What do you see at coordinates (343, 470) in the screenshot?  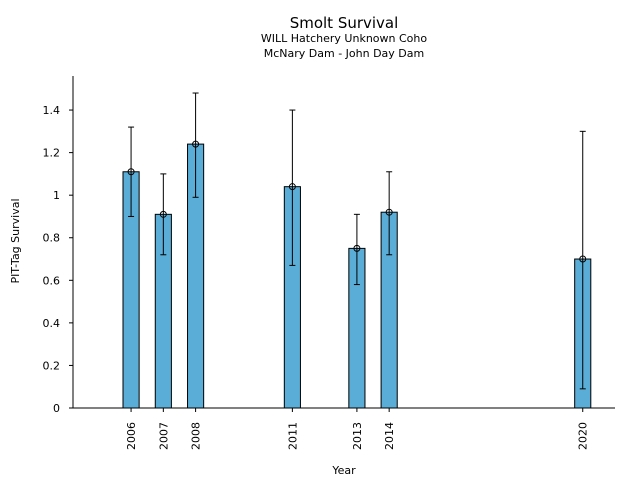 I see `x-axis-label: Year` at bounding box center [343, 470].